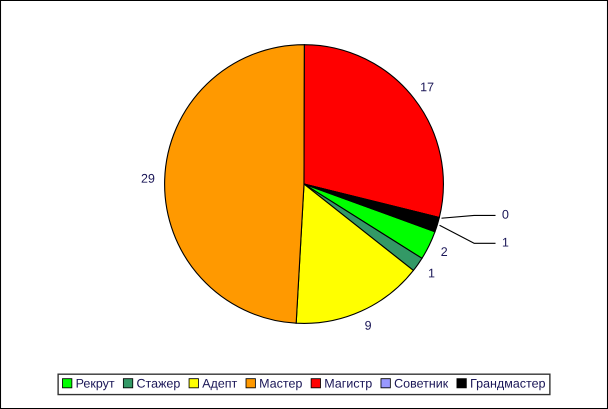  What do you see at coordinates (421, 383) in the screenshot?
I see `legend-label: Советник` at bounding box center [421, 383].